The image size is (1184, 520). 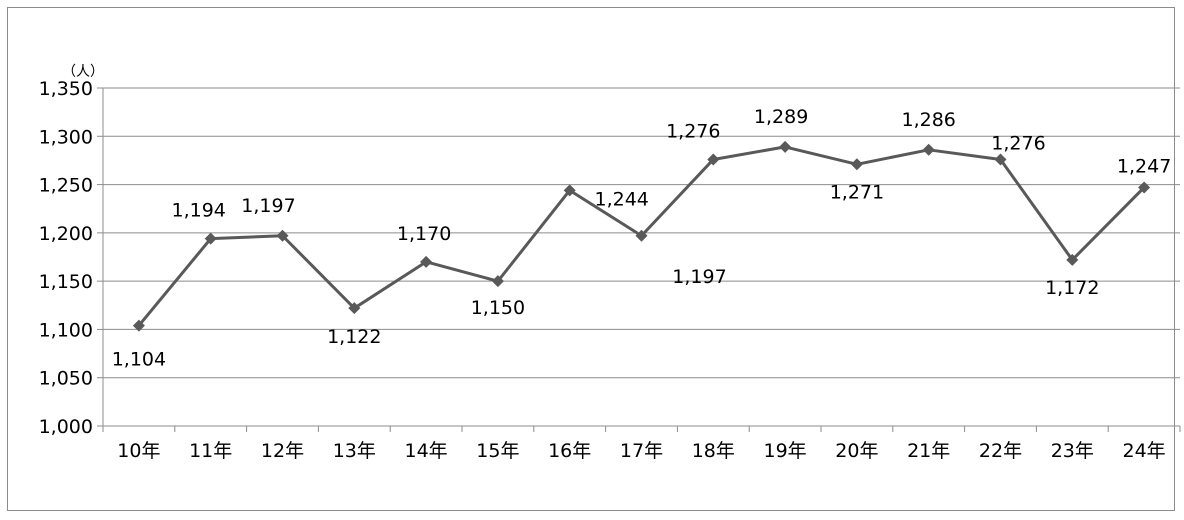 What do you see at coordinates (83, 72) in the screenshot?
I see `y-axis-unit-label: （人）` at bounding box center [83, 72].